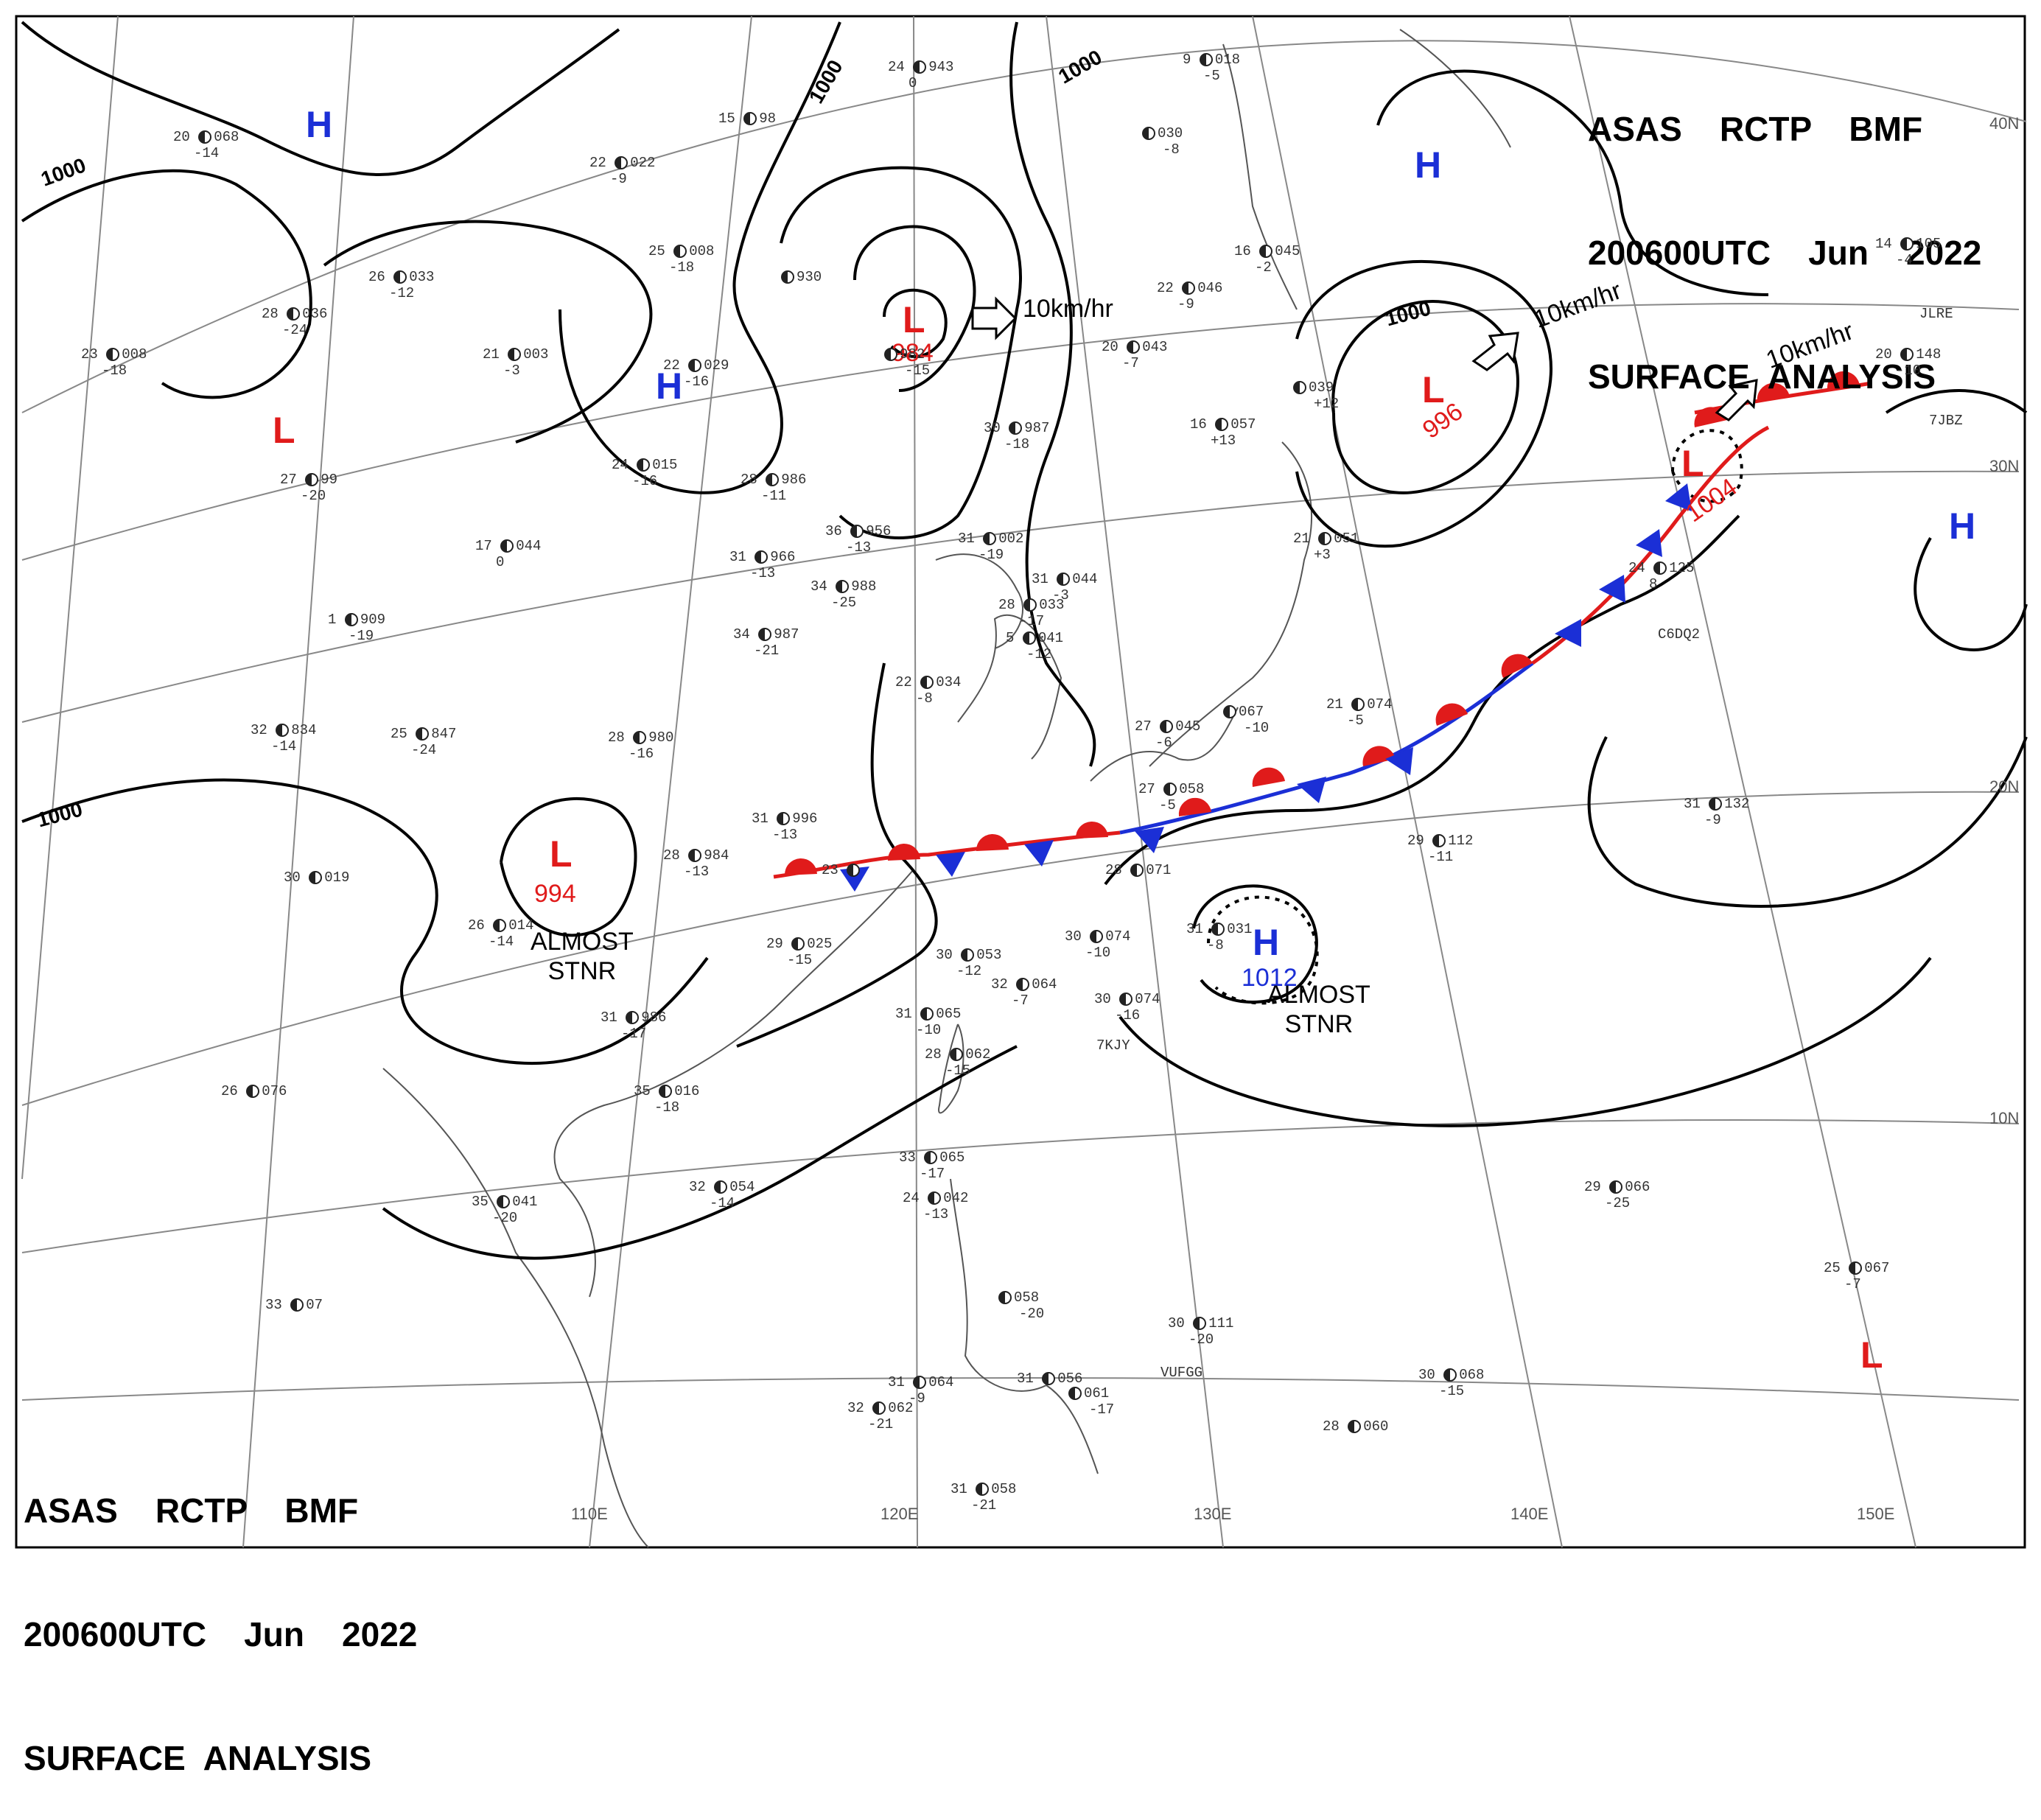 This screenshot has width=2041, height=1820. What do you see at coordinates (373, 620) in the screenshot?
I see `station-pressure: 909` at bounding box center [373, 620].